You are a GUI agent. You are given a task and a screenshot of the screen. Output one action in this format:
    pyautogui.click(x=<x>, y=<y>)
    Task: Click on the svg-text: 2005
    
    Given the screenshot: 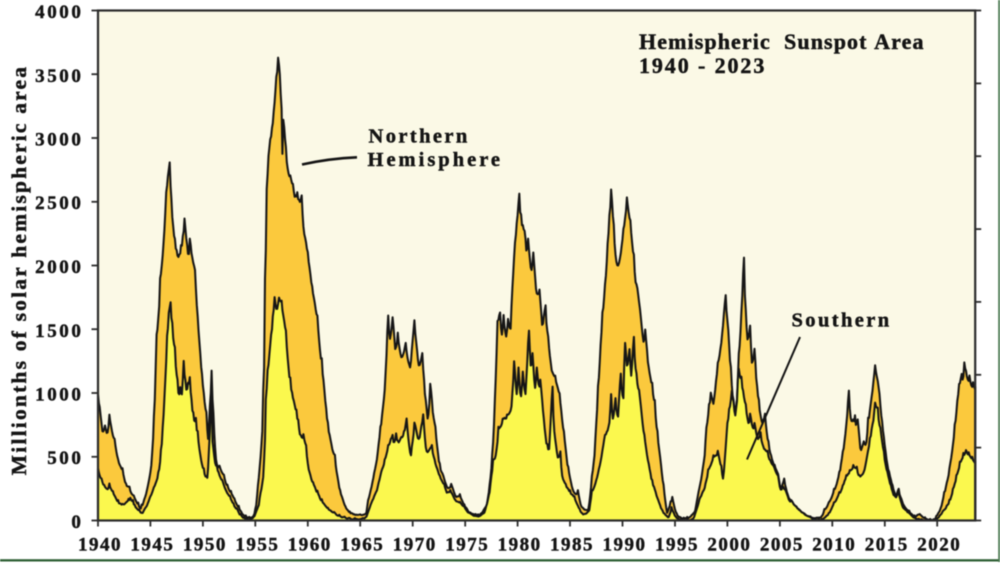 What is the action you would take?
    pyautogui.click(x=782, y=545)
    